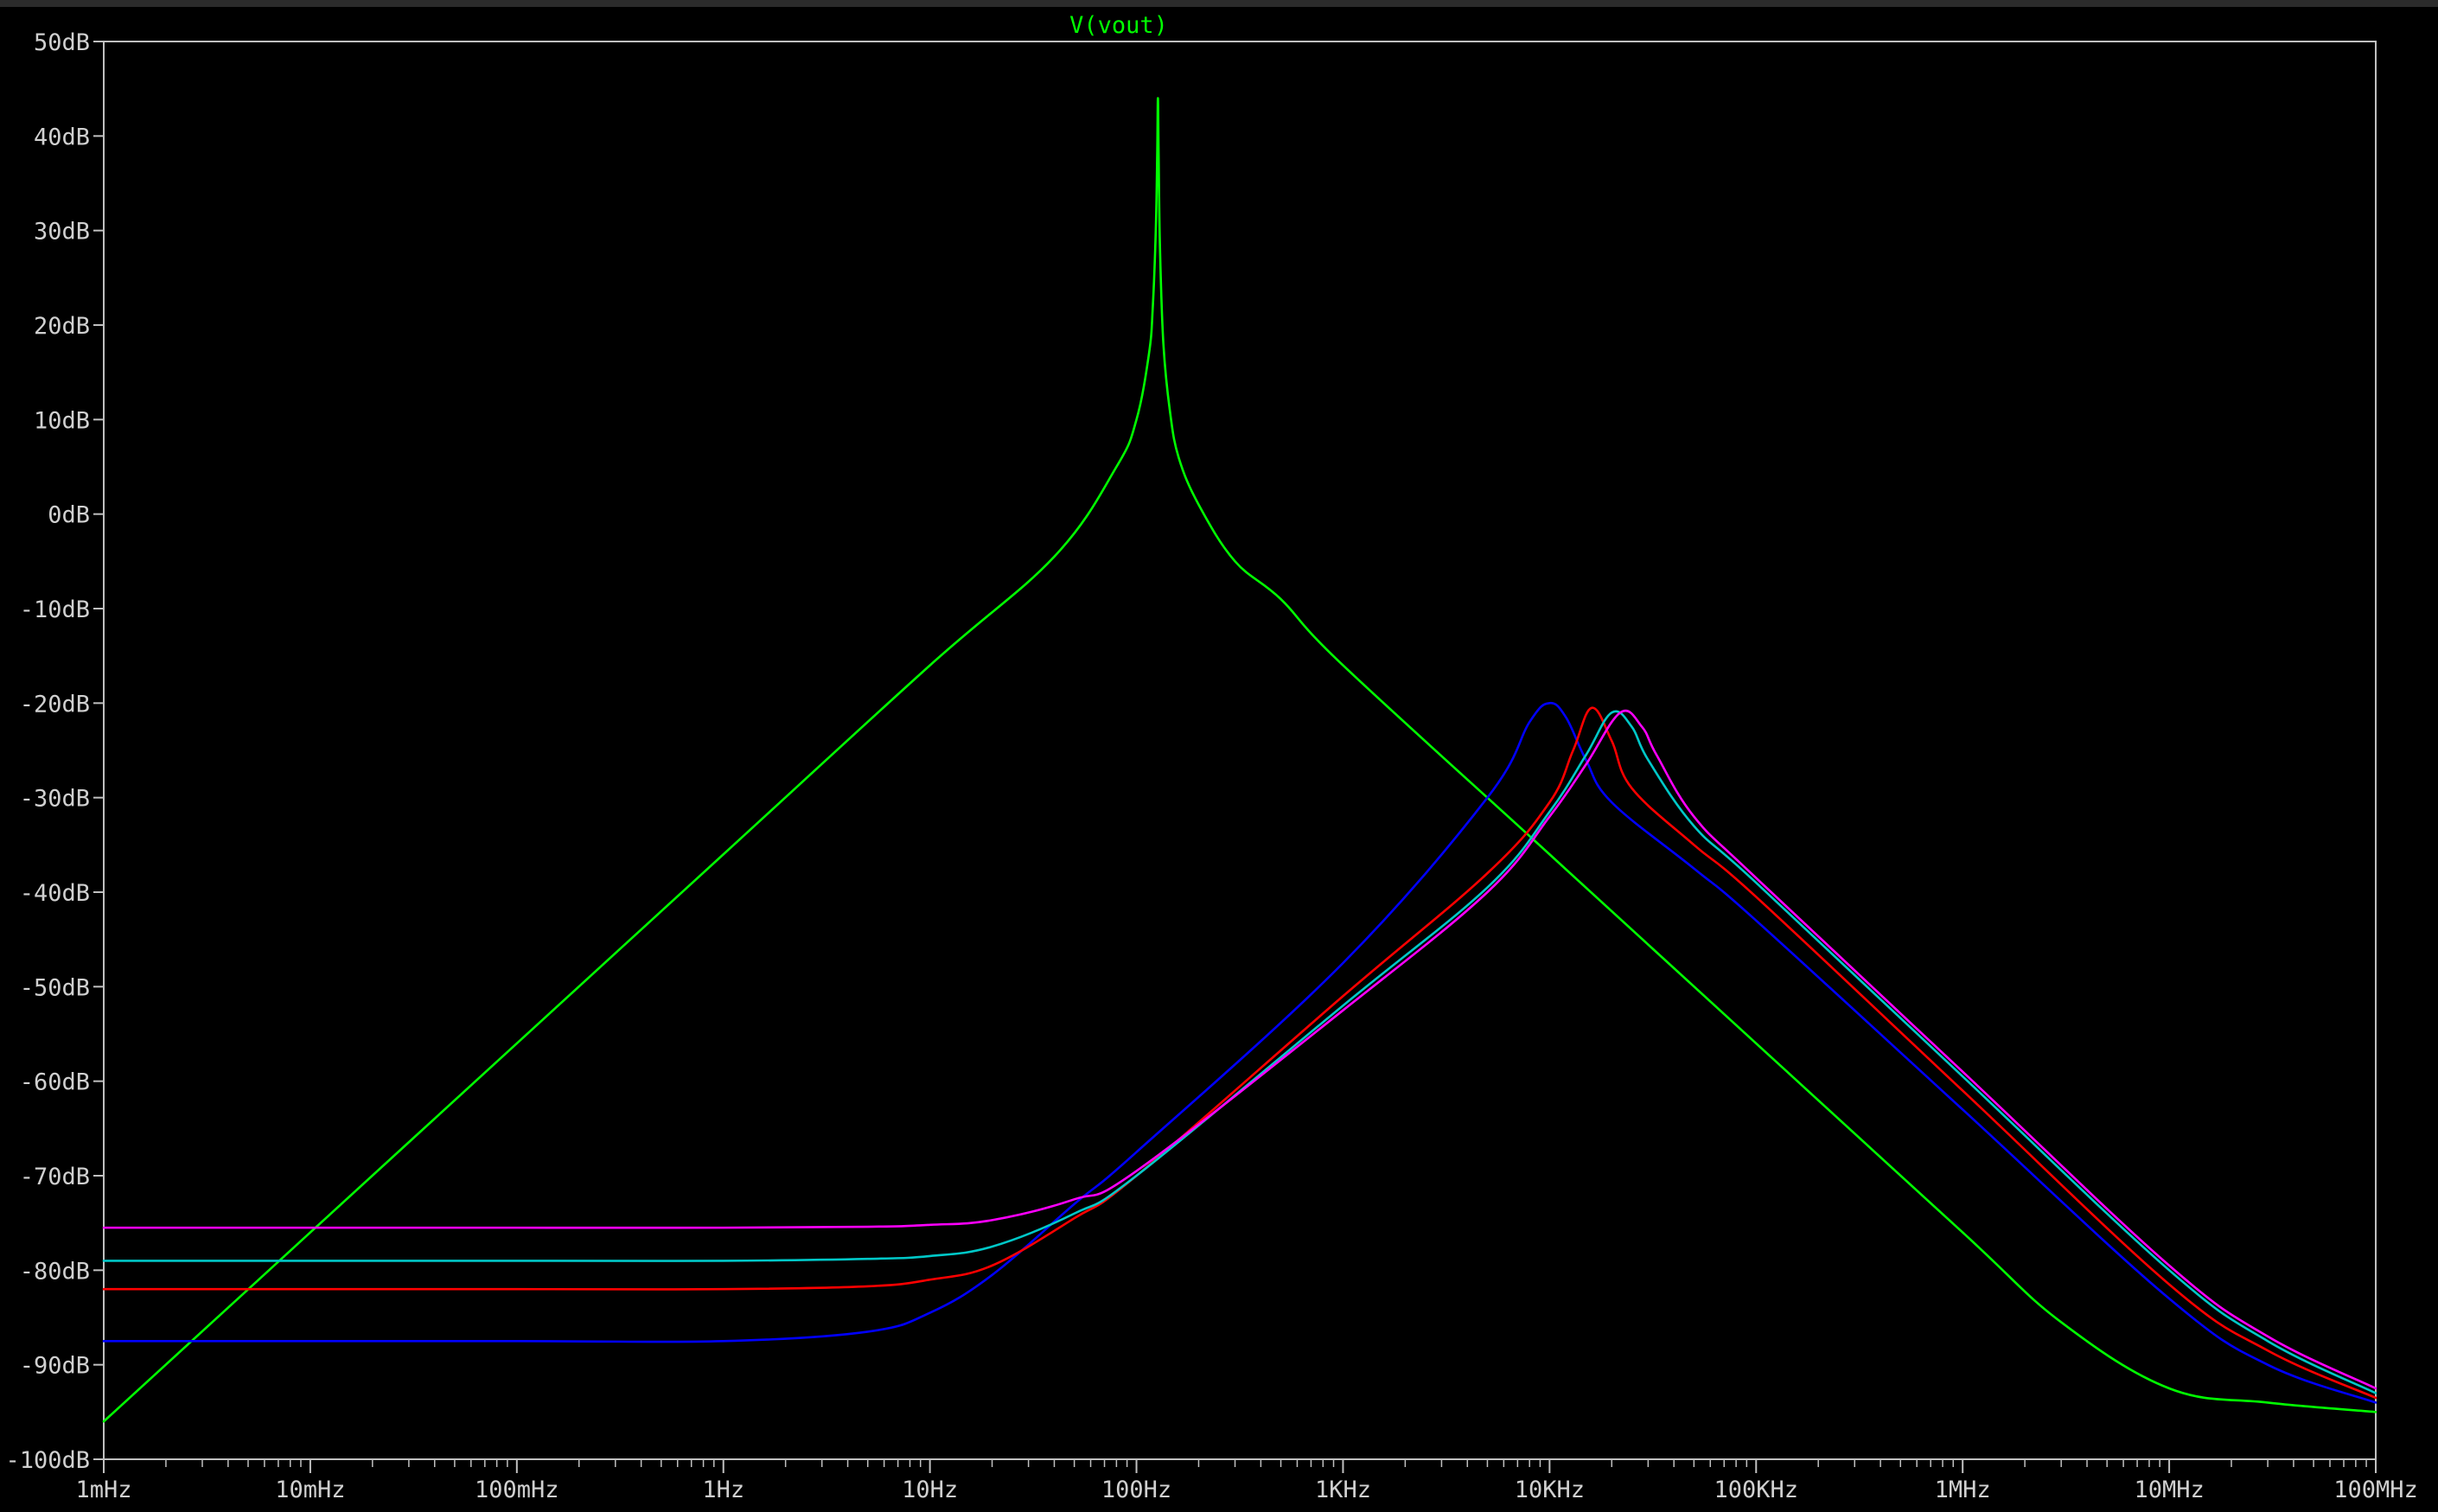 The width and height of the screenshot is (2438, 1512). I want to click on y-tick-label: -30dB, so click(55, 800).